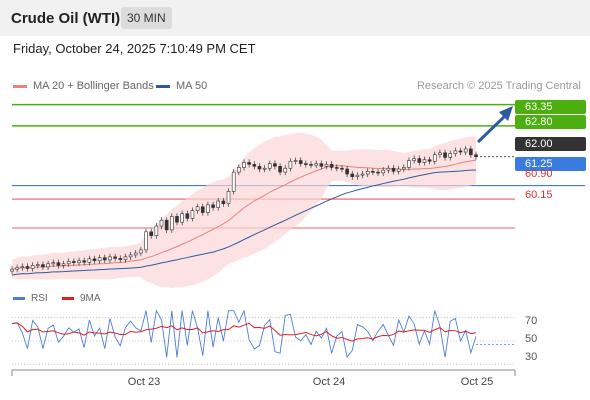 The image size is (590, 400). What do you see at coordinates (550, 107) in the screenshot?
I see `resistance2-tag: 63.35` at bounding box center [550, 107].